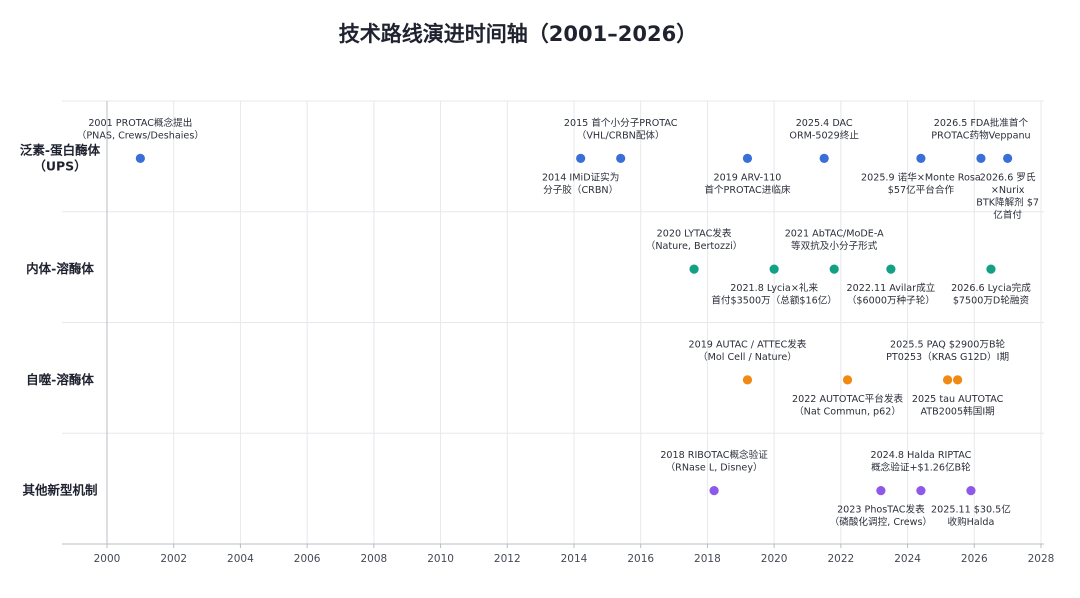  I want to click on event-label: $57亿平台合作, so click(921, 190).